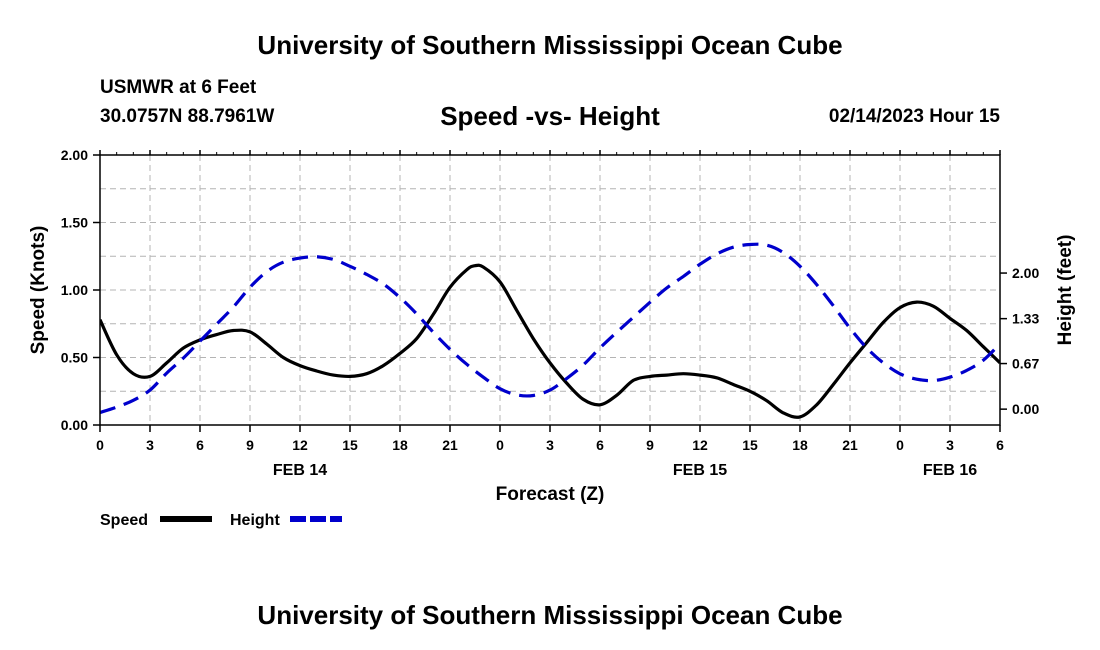  Describe the element at coordinates (700, 470) in the screenshot. I see `date-label: FEB 15` at that location.